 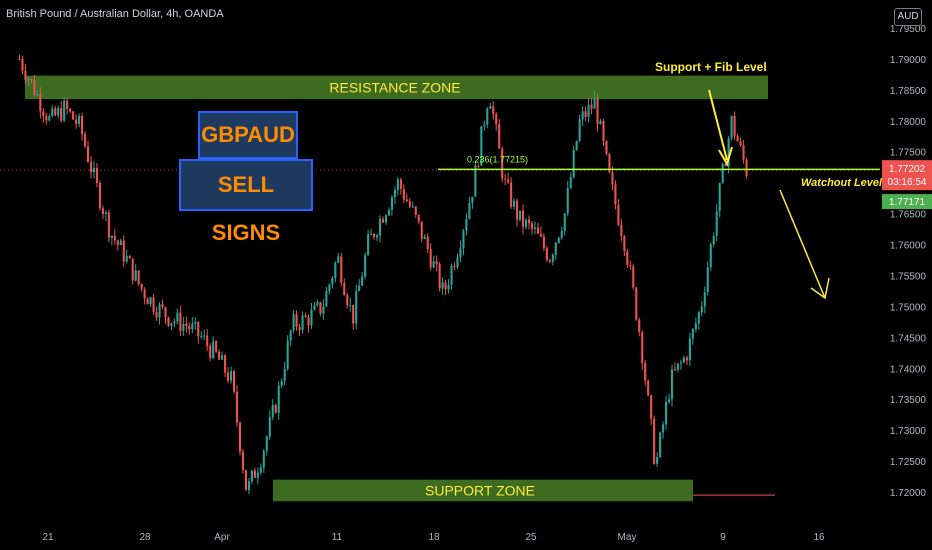 I want to click on support-zone, so click(x=483, y=490).